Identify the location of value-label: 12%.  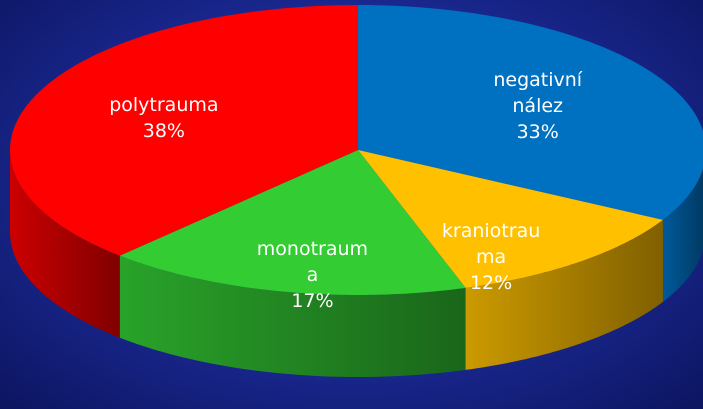
(491, 283).